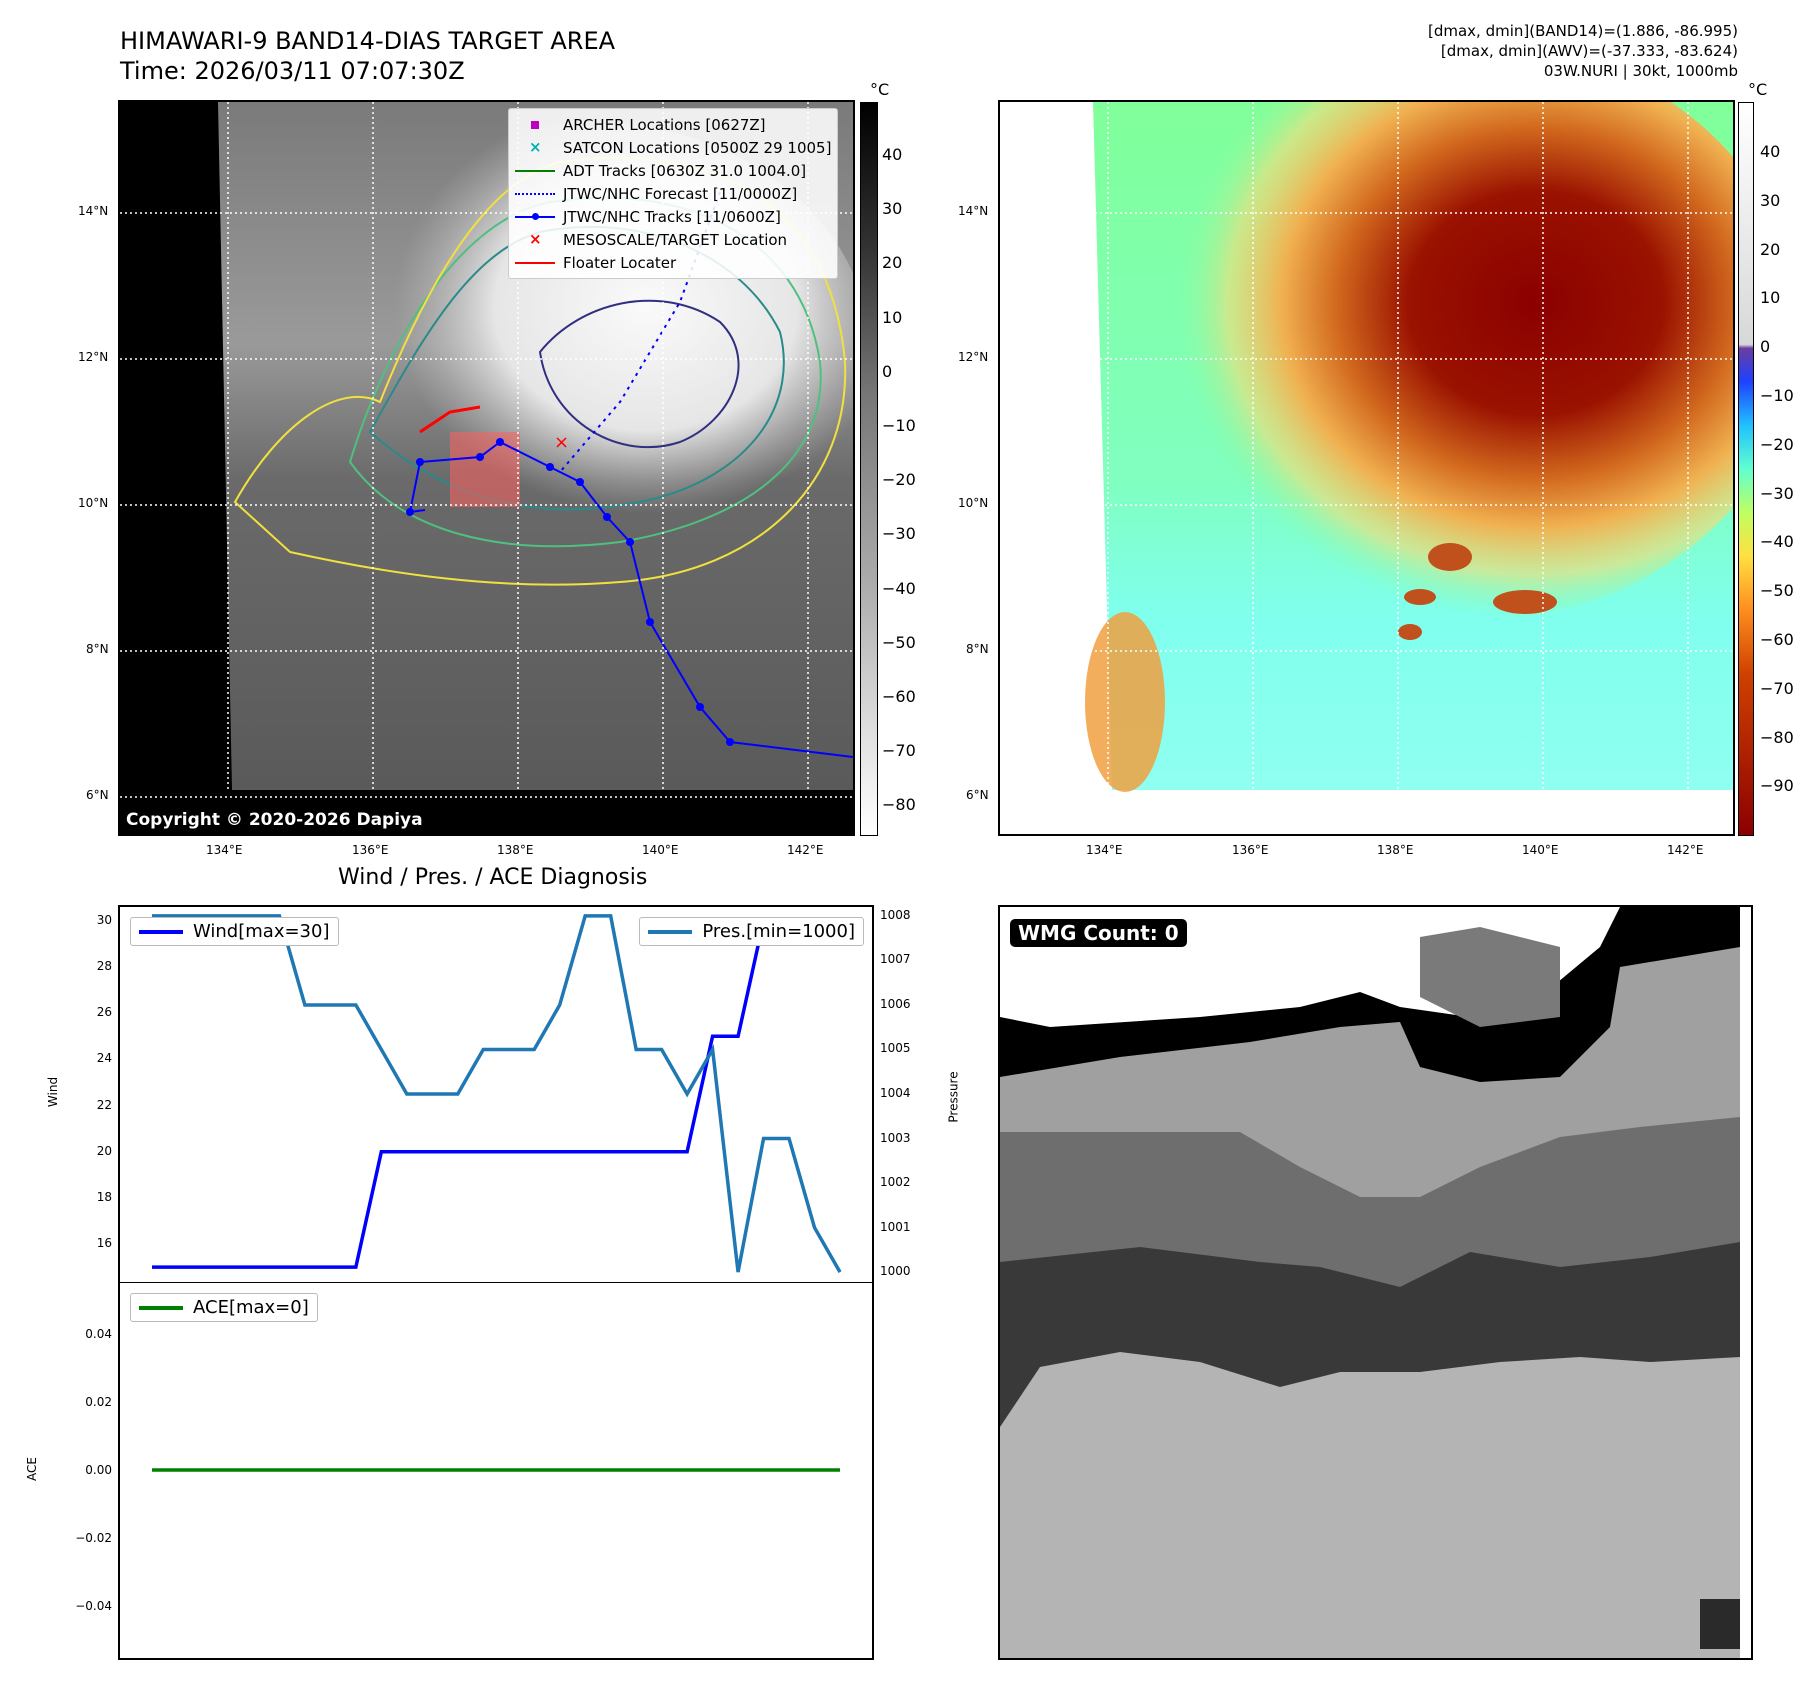  I want to click on axis-tick: 1000, so click(895, 1271).